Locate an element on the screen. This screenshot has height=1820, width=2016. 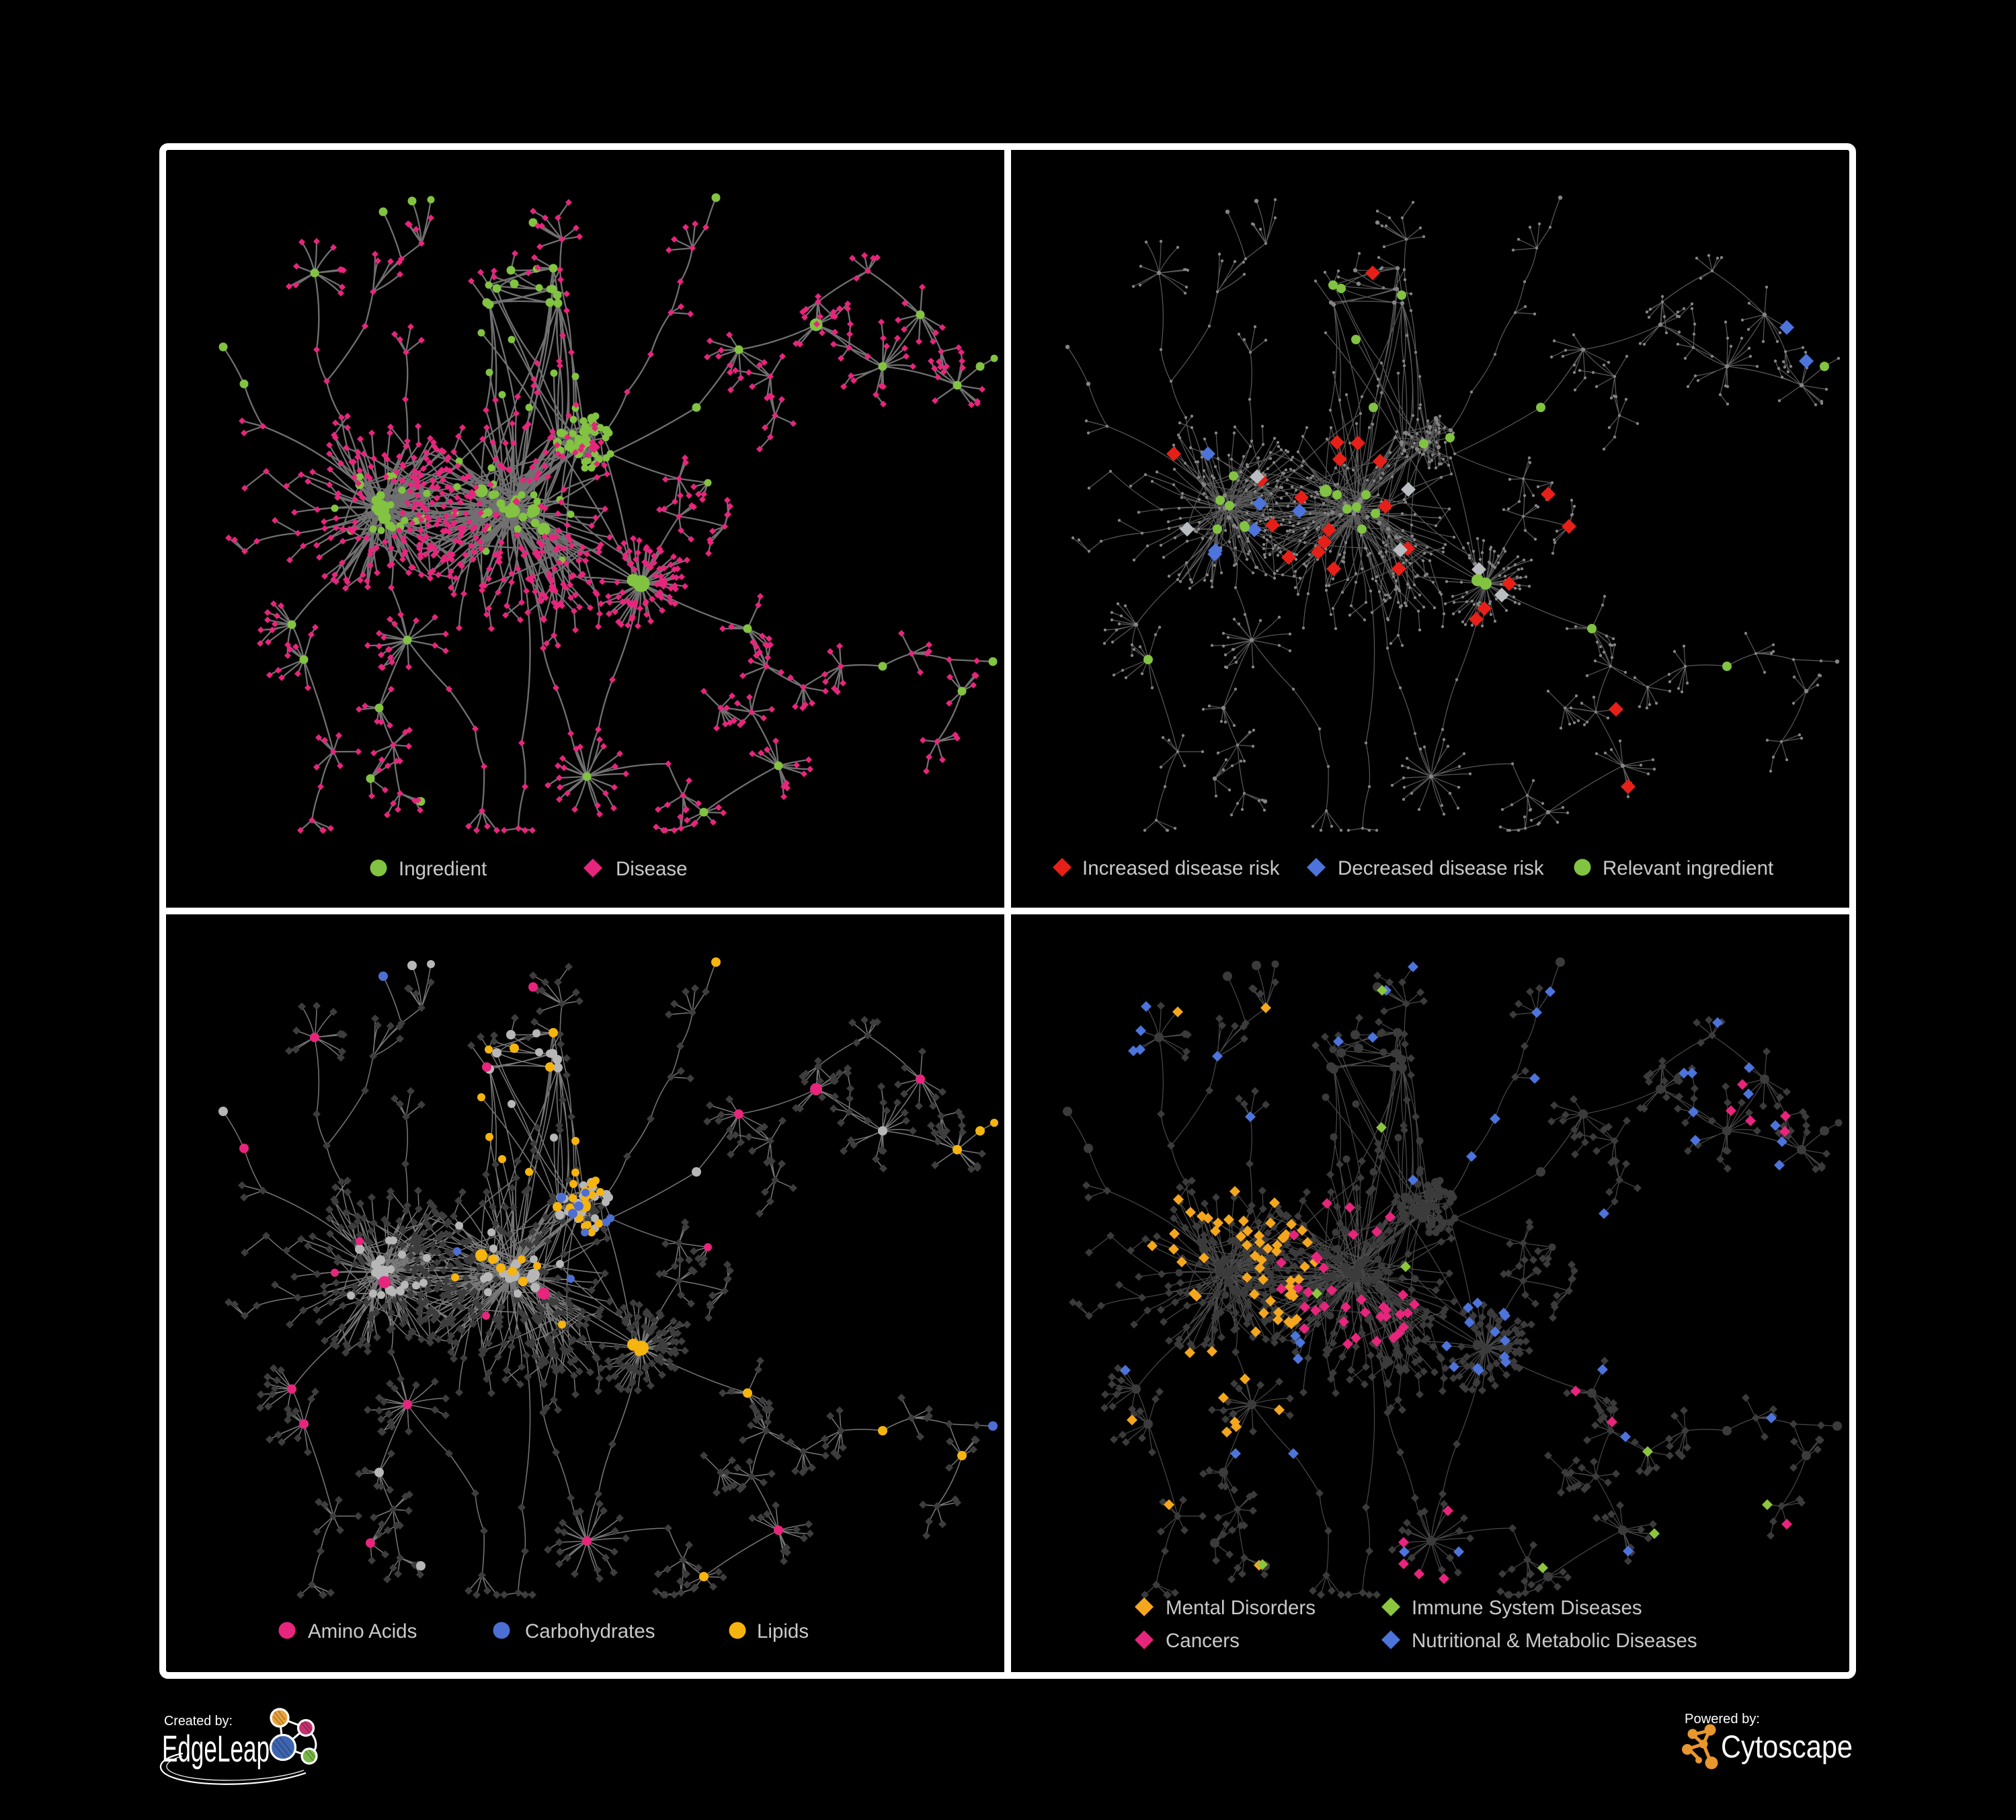
svg-text: Cancers is located at coordinates (1203, 1641).